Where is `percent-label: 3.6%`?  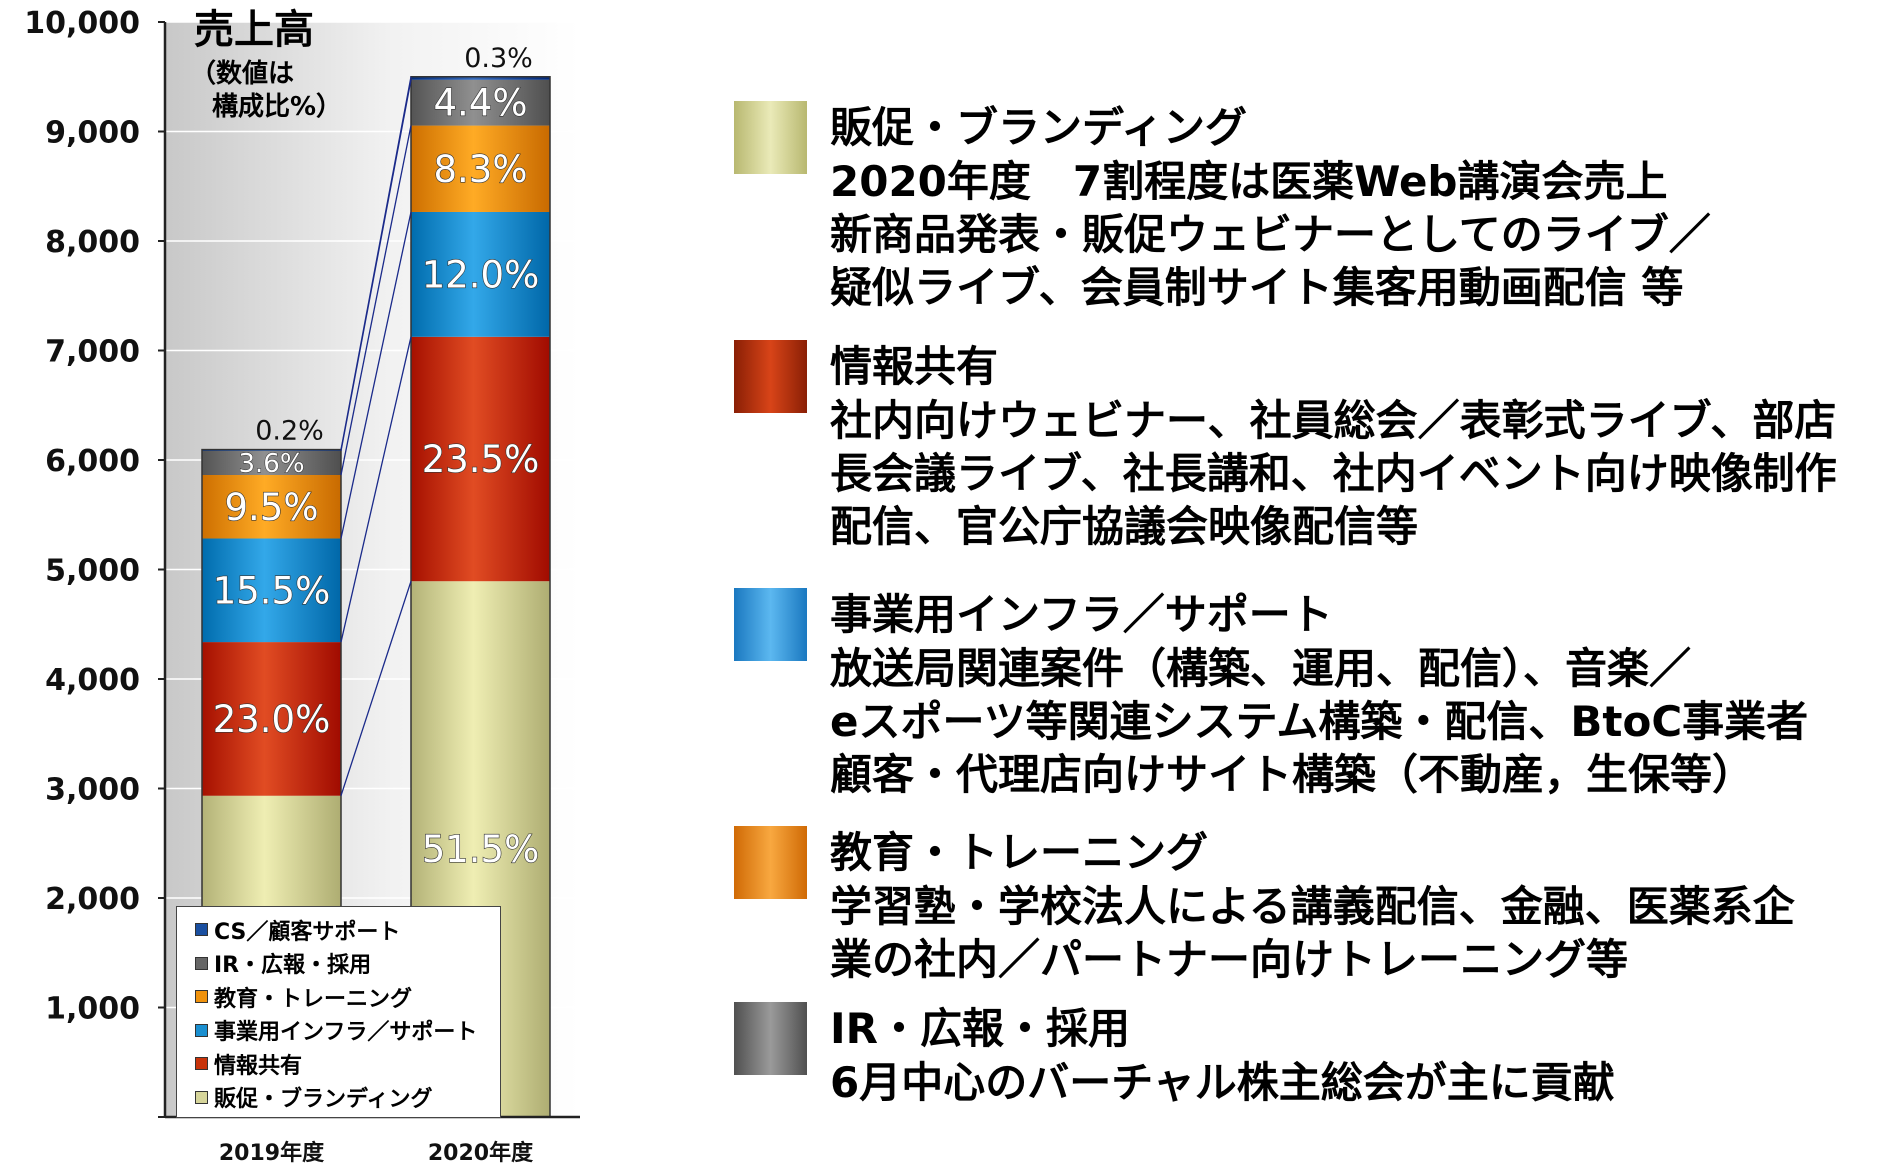
percent-label: 3.6% is located at coordinates (271, 464).